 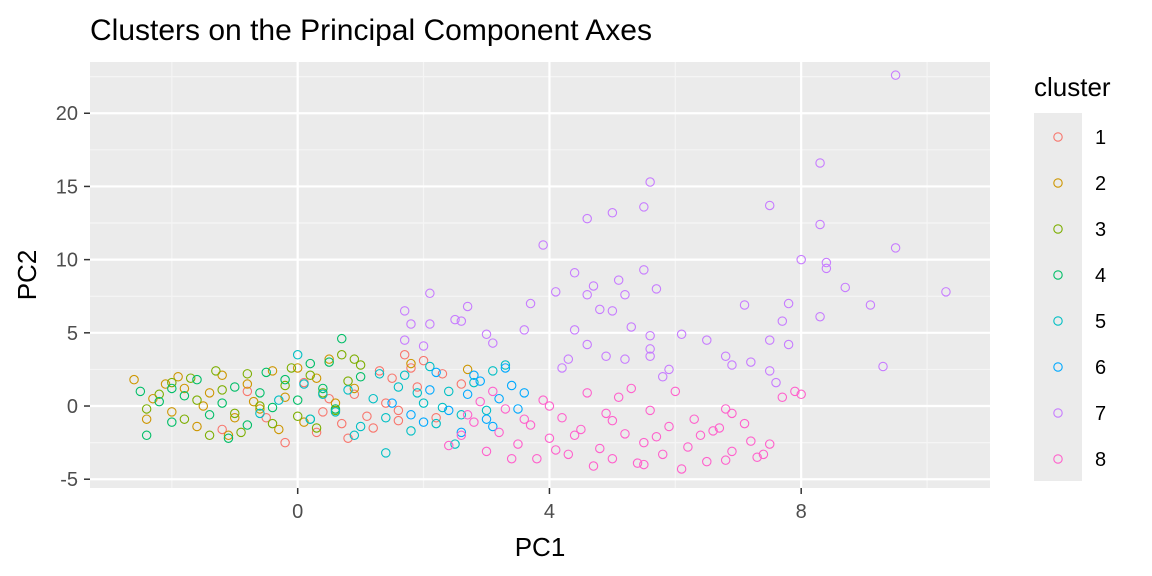 I want to click on legend-label-7: 7, so click(x=1100, y=414).